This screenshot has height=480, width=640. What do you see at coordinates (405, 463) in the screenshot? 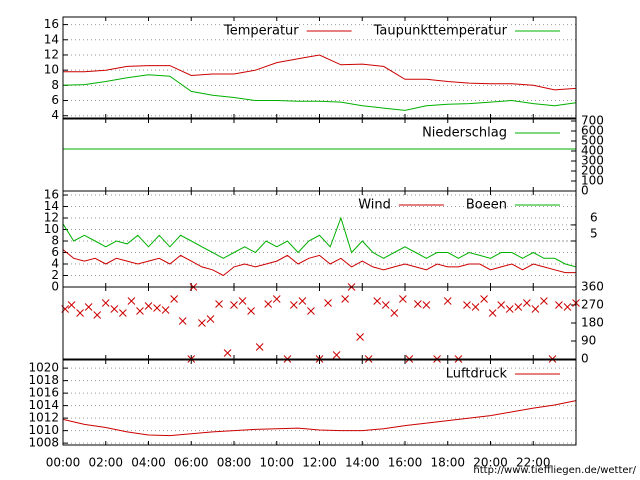
I see `x-tick-label: 16:00` at bounding box center [405, 463].